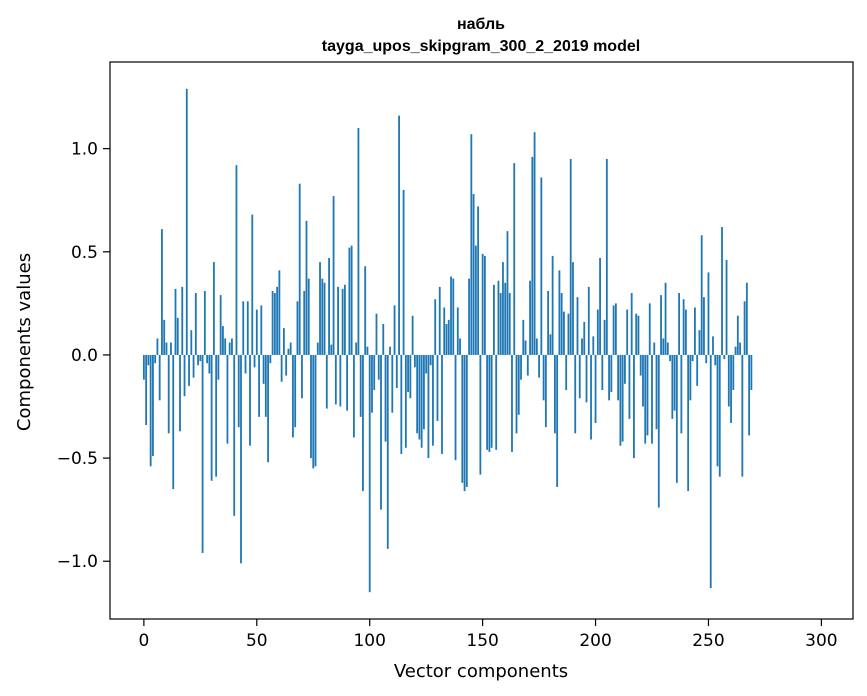 The image size is (867, 696). I want to click on y-tick-label: 1.0, so click(84, 150).